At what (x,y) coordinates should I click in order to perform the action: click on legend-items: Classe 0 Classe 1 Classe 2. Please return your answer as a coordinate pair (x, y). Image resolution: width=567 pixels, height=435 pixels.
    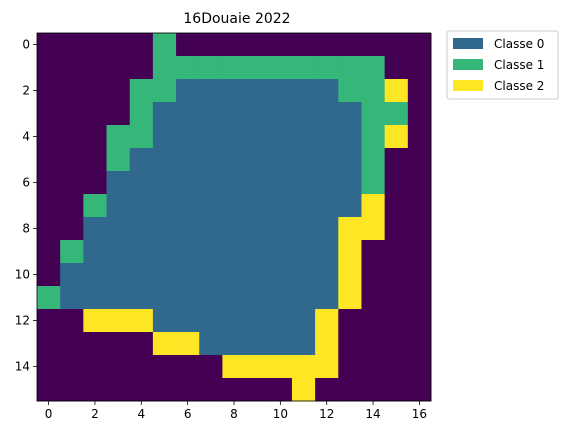
    Looking at the image, I should click on (498, 65).